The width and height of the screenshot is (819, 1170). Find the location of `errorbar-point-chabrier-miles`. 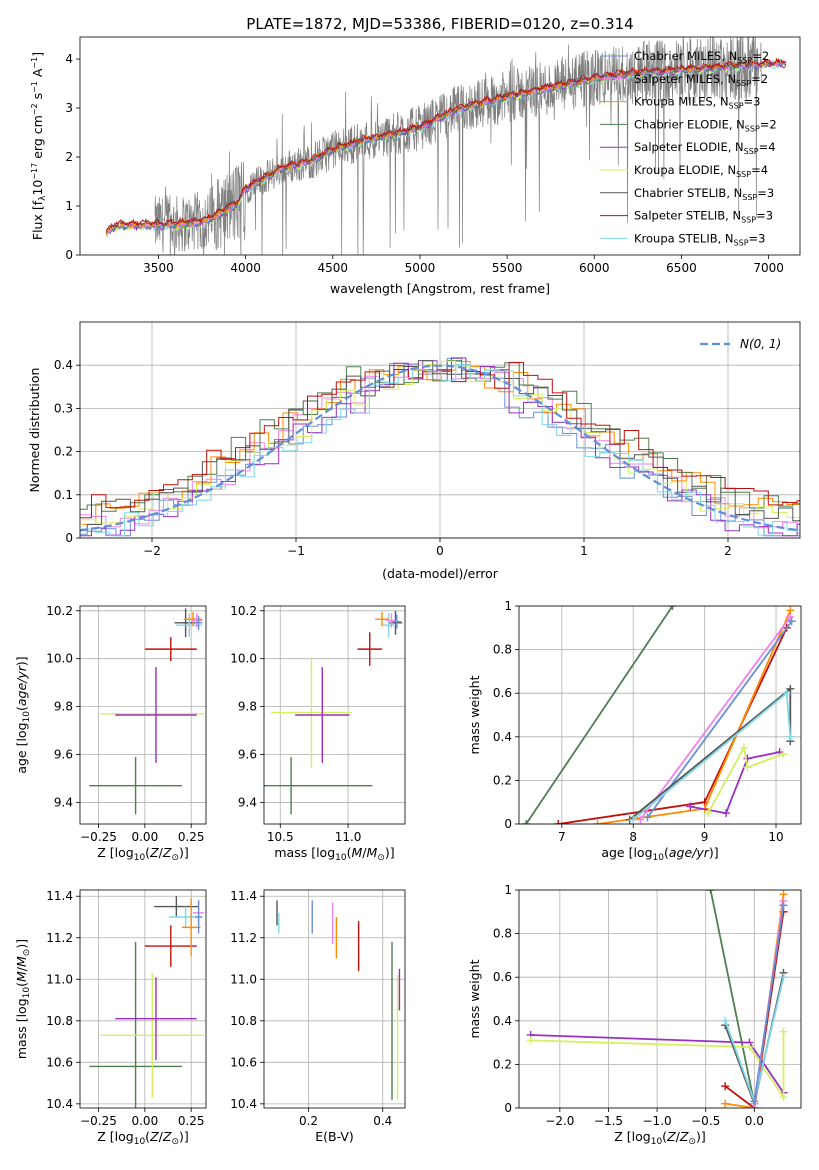

errorbar-point-chabrier-miles is located at coordinates (396, 621).